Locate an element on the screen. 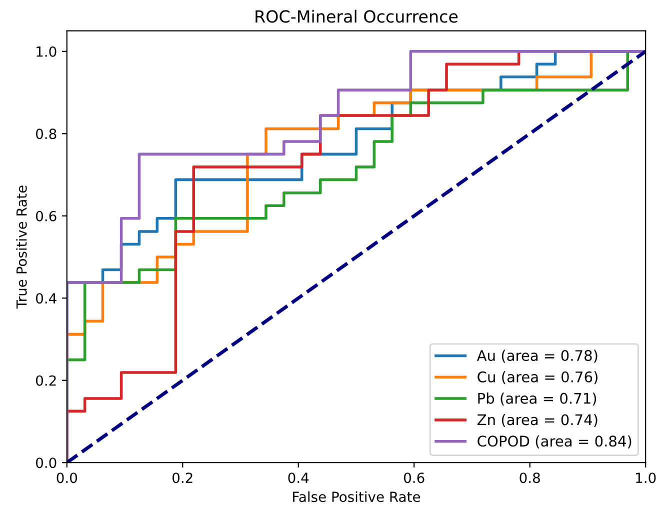  chart-title: ROC-Mineral Occurrence is located at coordinates (357, 16).